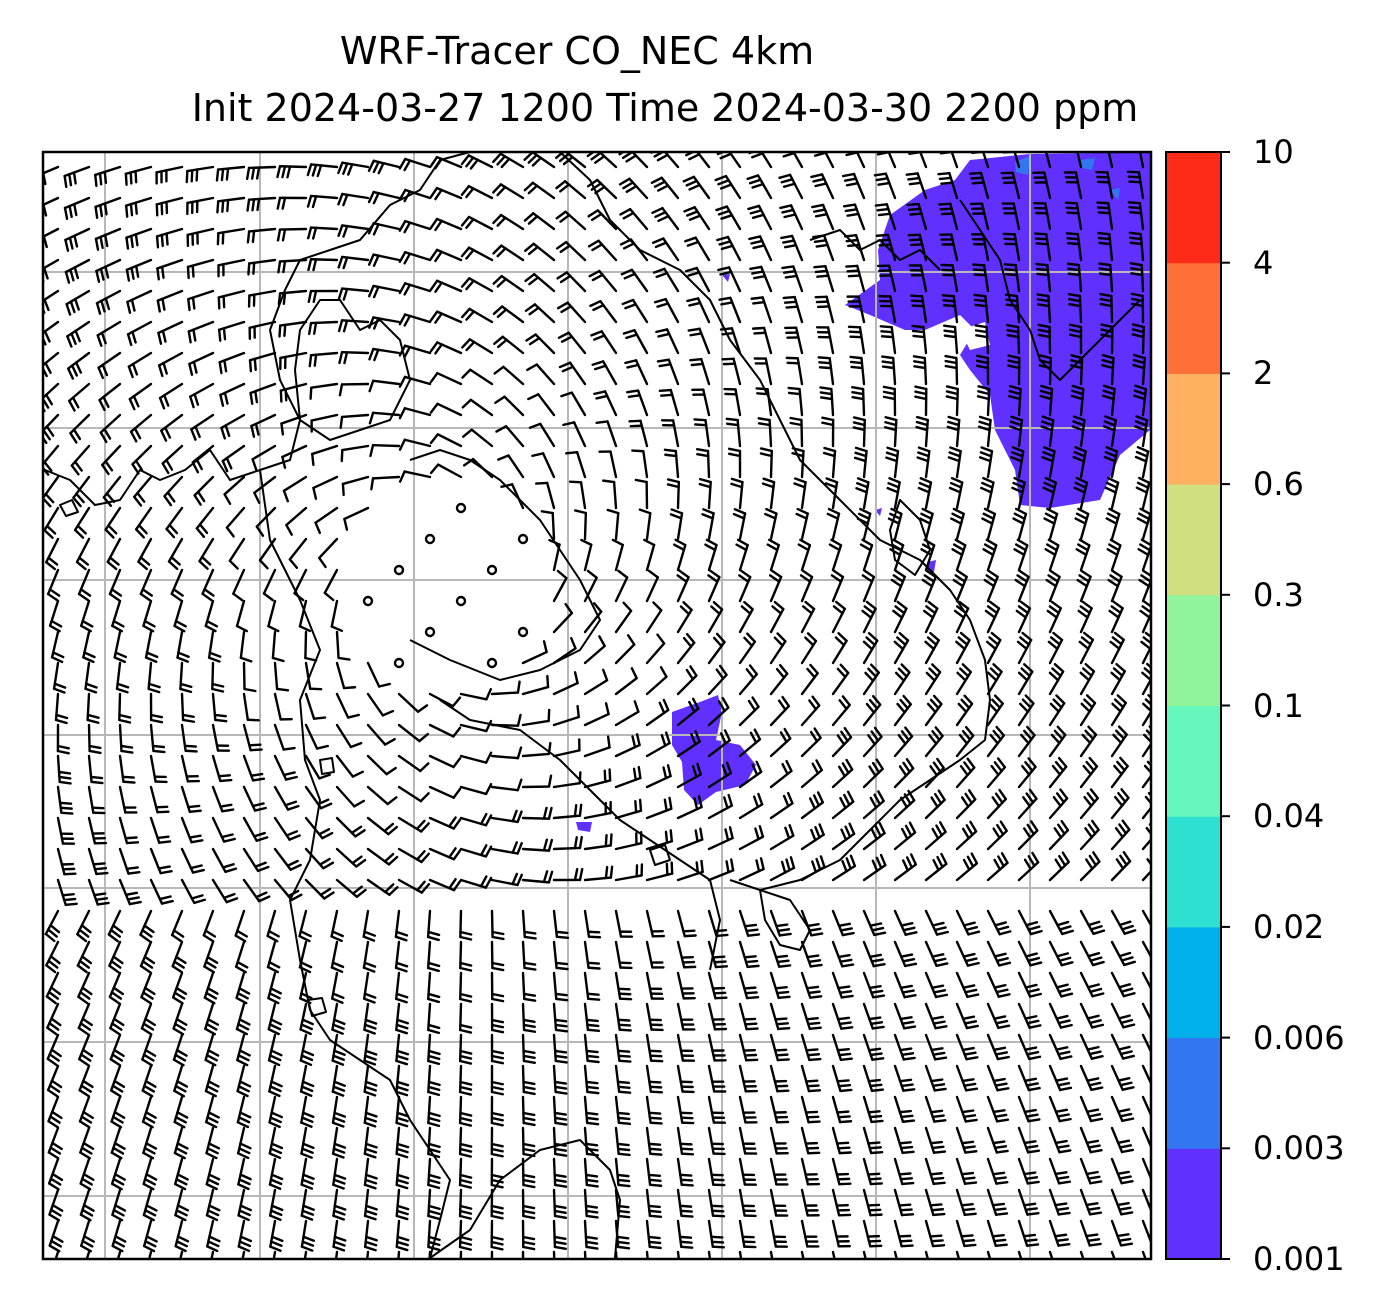  I want to click on tracer-plume-fleck, so click(584, 827).